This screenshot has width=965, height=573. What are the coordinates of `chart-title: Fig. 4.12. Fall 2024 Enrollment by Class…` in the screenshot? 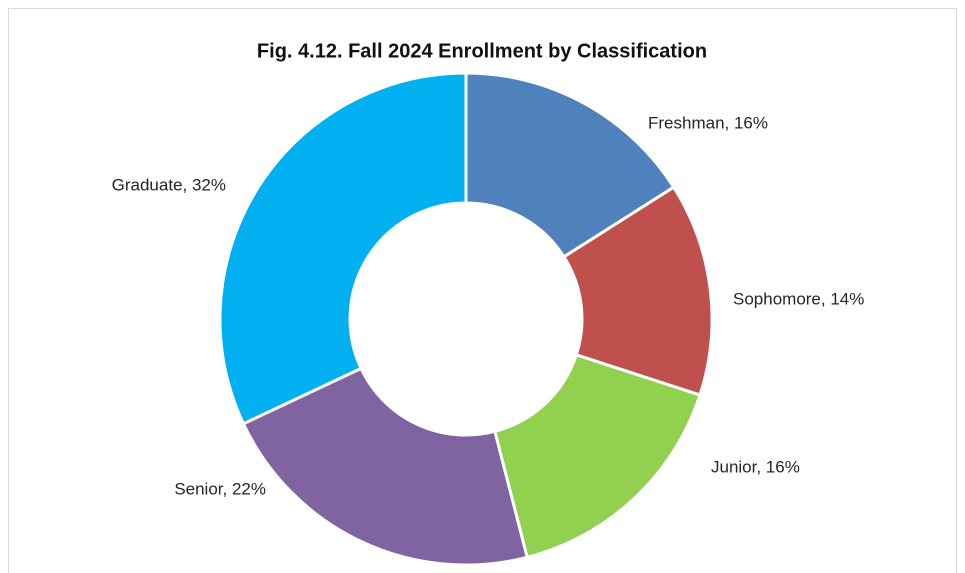 It's located at (482, 51).